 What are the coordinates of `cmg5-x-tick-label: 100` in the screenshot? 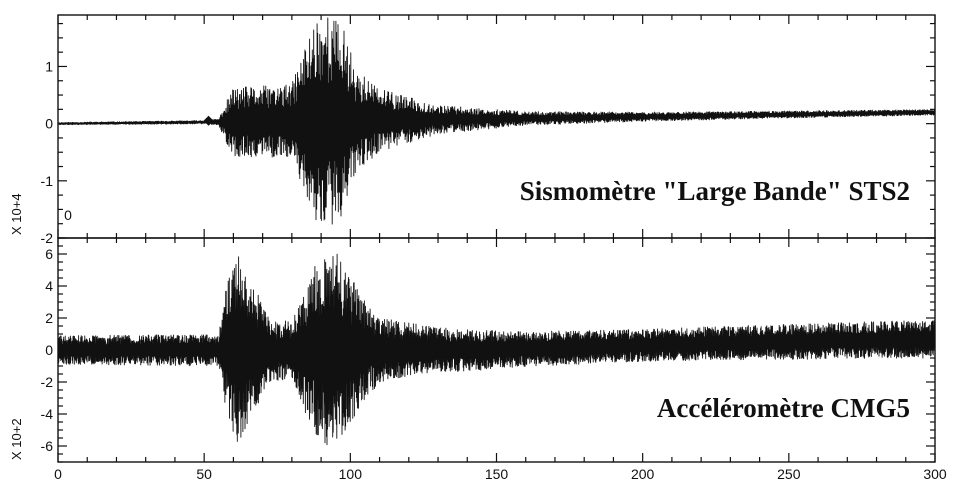 It's located at (351, 474).